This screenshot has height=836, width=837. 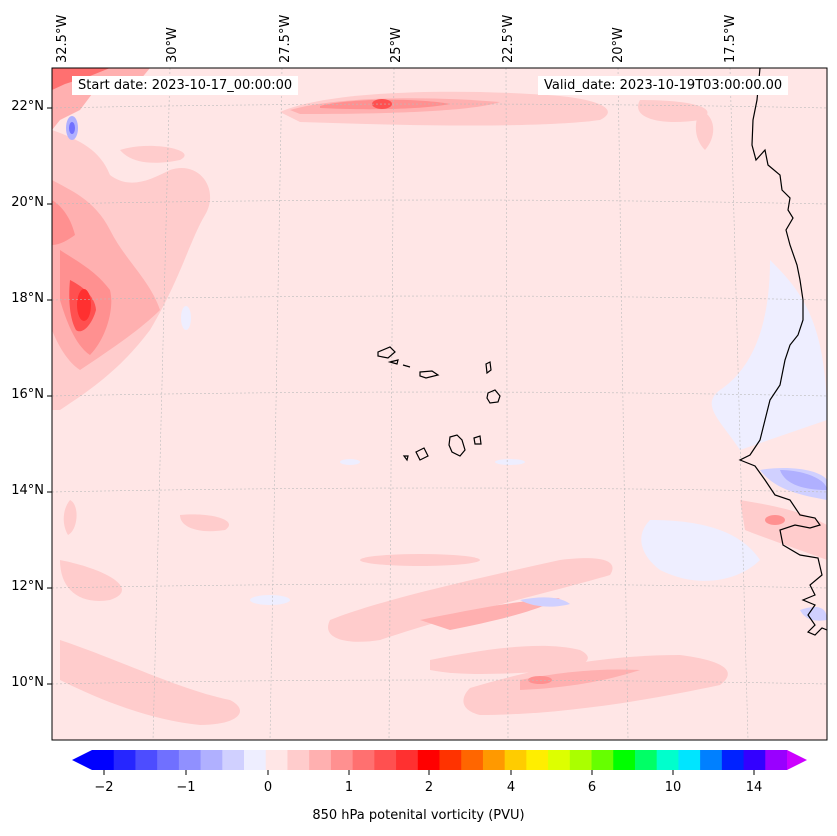 What do you see at coordinates (104, 787) in the screenshot?
I see `colorbar-tick-label: −2` at bounding box center [104, 787].